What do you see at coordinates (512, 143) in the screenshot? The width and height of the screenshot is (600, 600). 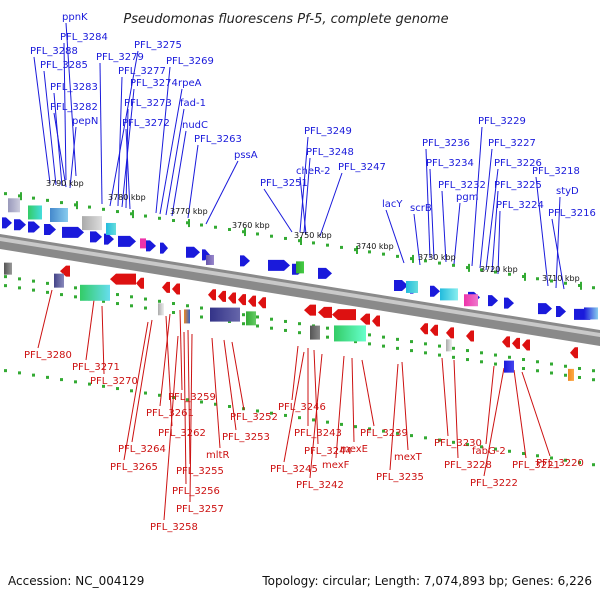 I see `gene-label: PFL_3227` at bounding box center [512, 143].